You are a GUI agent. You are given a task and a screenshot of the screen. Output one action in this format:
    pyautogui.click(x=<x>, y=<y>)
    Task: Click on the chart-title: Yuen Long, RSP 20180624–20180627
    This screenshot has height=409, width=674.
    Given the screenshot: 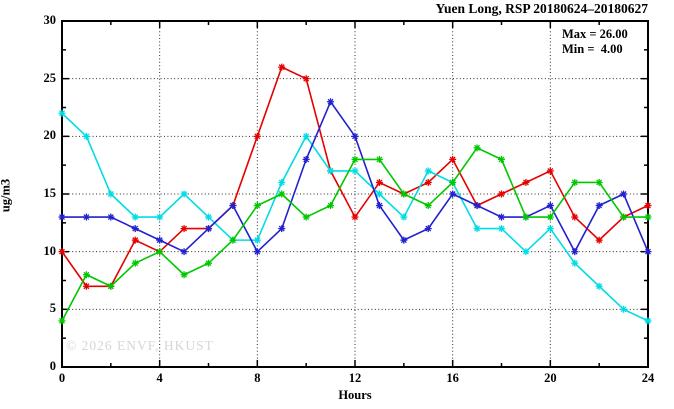 What is the action you would take?
    pyautogui.click(x=541, y=8)
    